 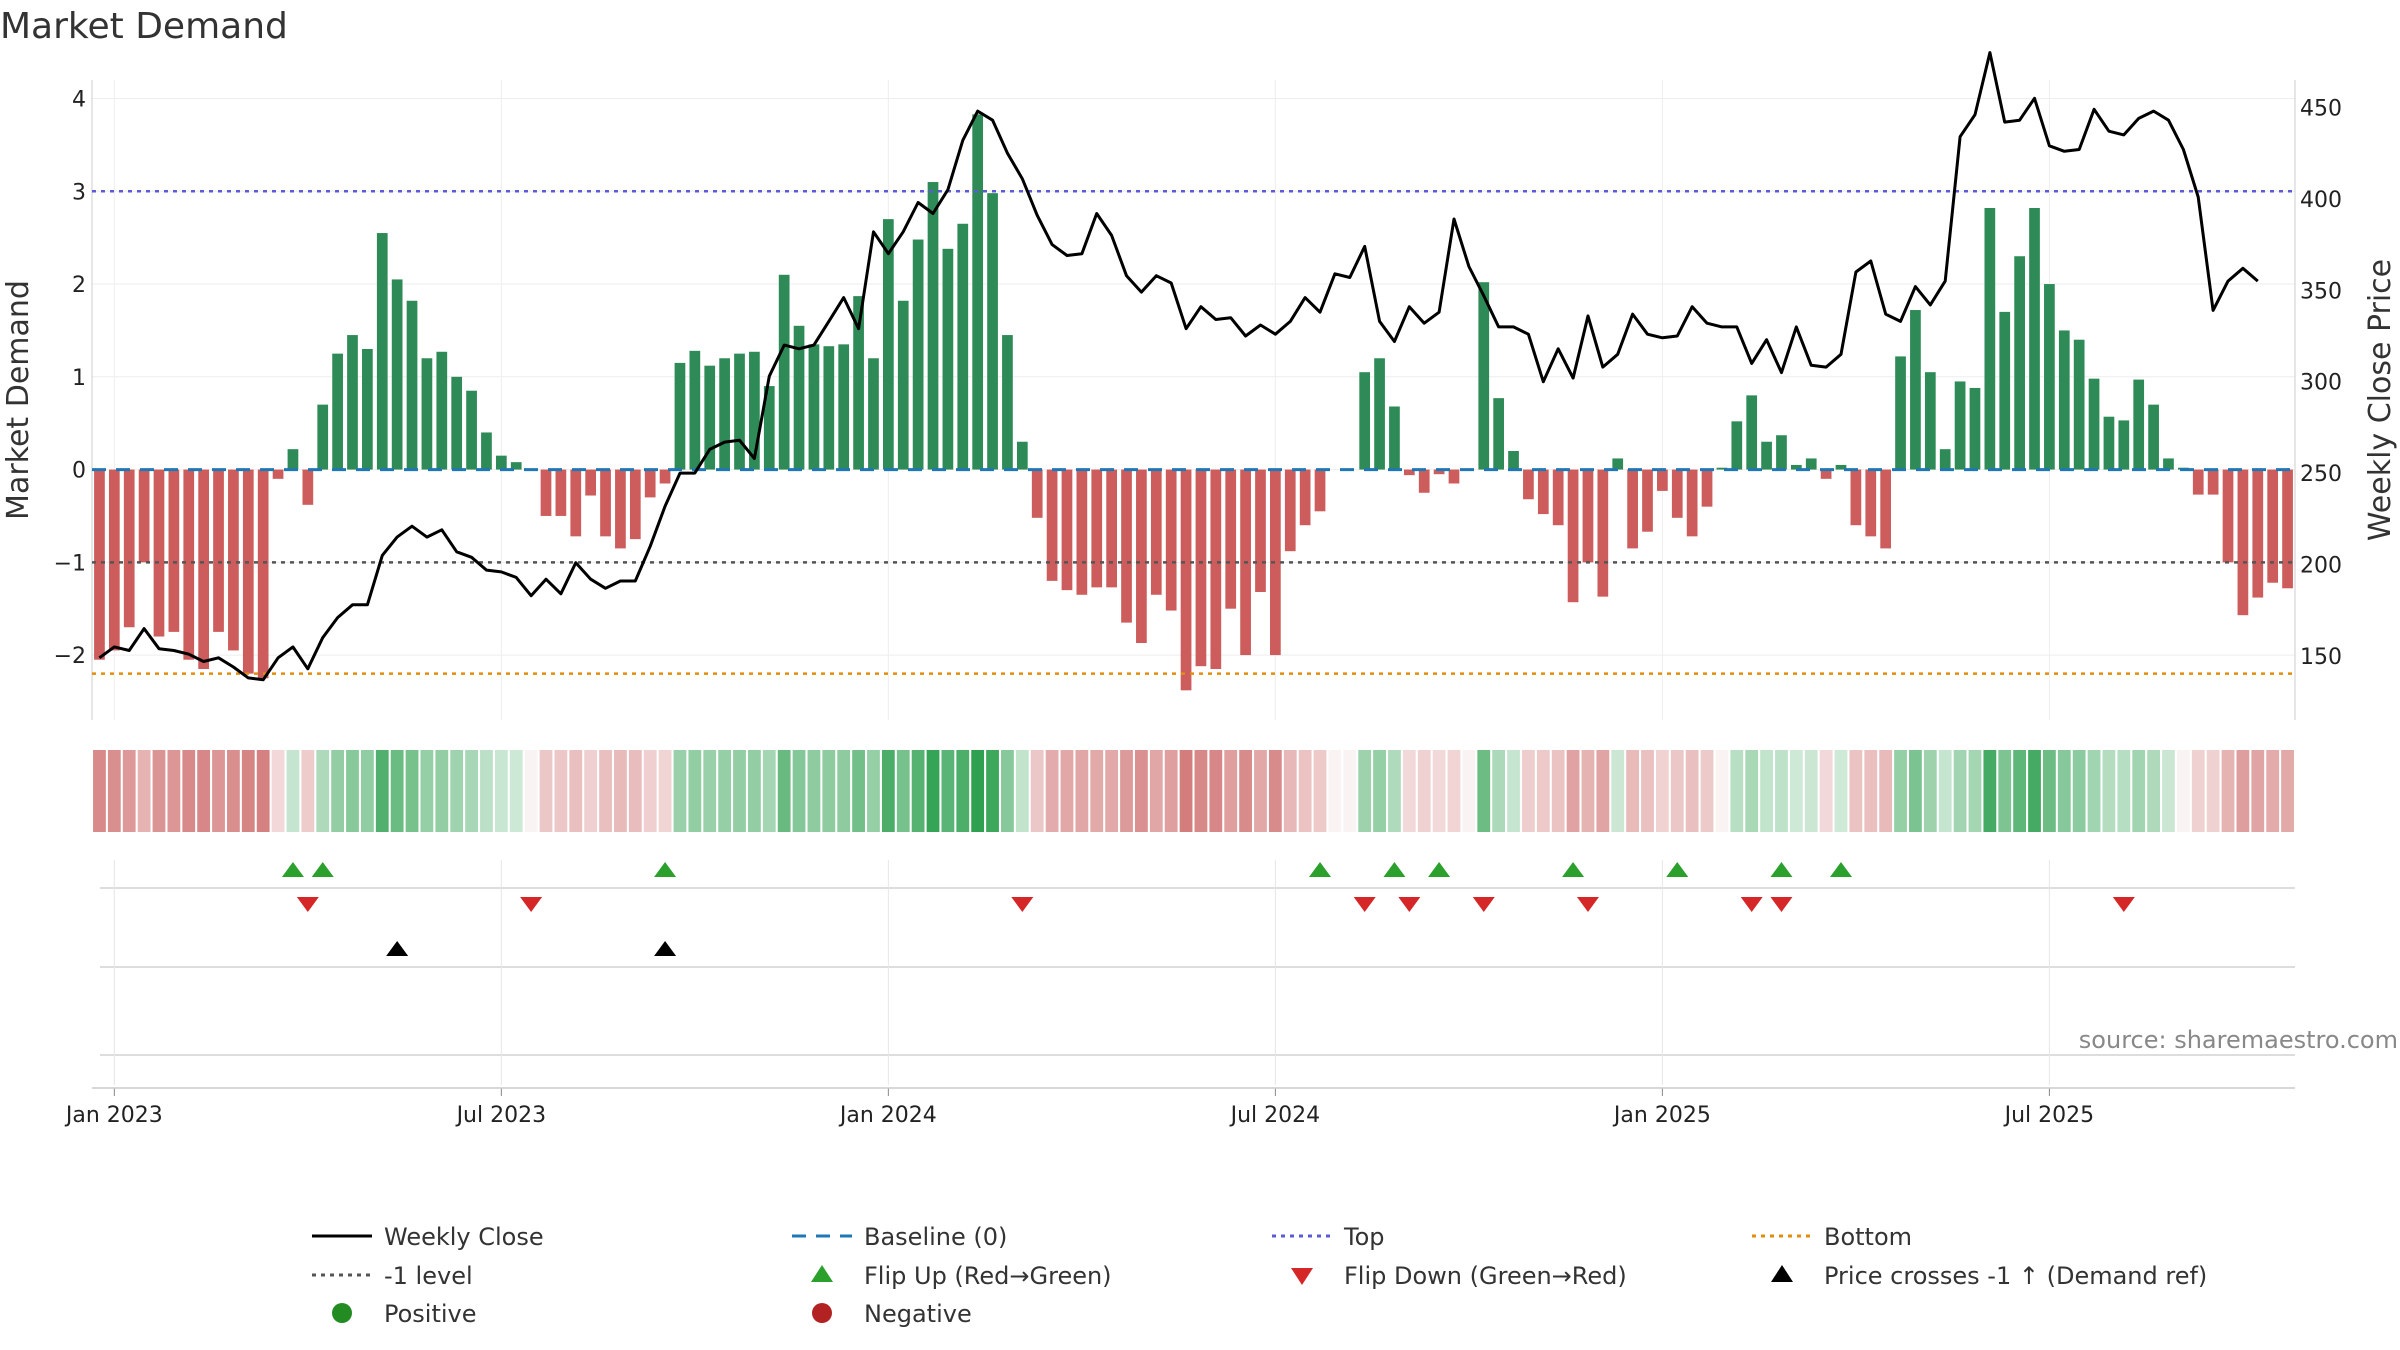 What do you see at coordinates (1485, 1276) in the screenshot?
I see `legend-label-flip-down: Flip Down (Green→Red)` at bounding box center [1485, 1276].